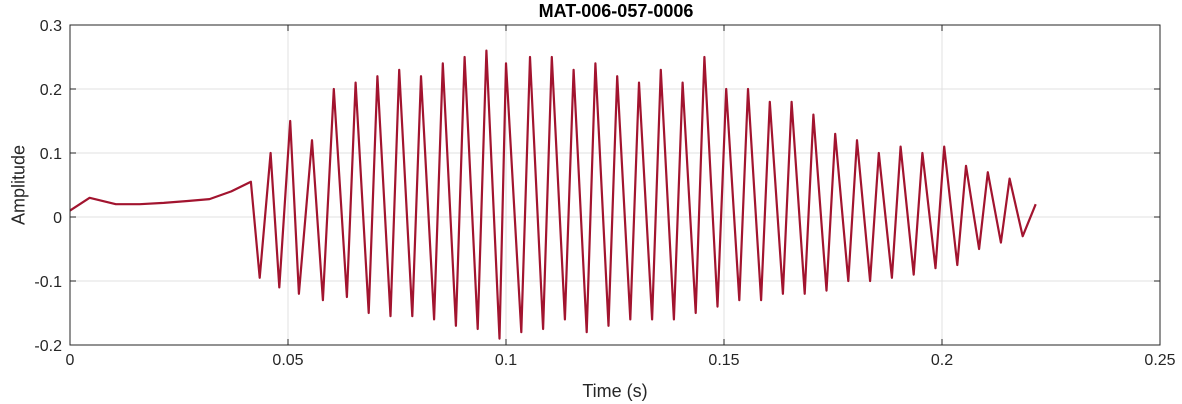 The width and height of the screenshot is (1182, 404). What do you see at coordinates (48, 346) in the screenshot?
I see `y-tick-label: -0.2` at bounding box center [48, 346].